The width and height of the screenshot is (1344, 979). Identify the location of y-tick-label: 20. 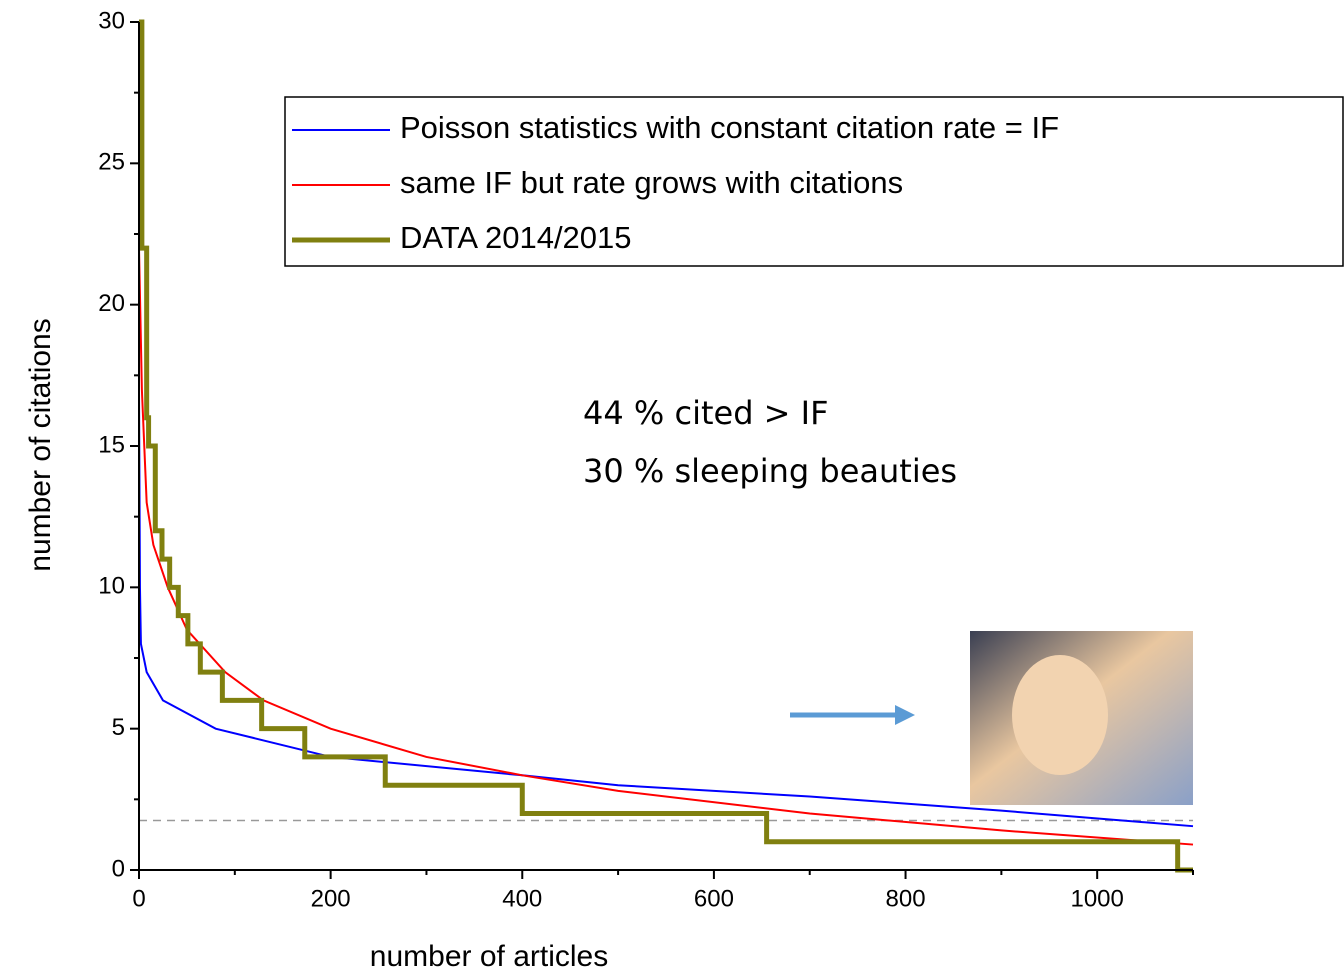
(111, 303).